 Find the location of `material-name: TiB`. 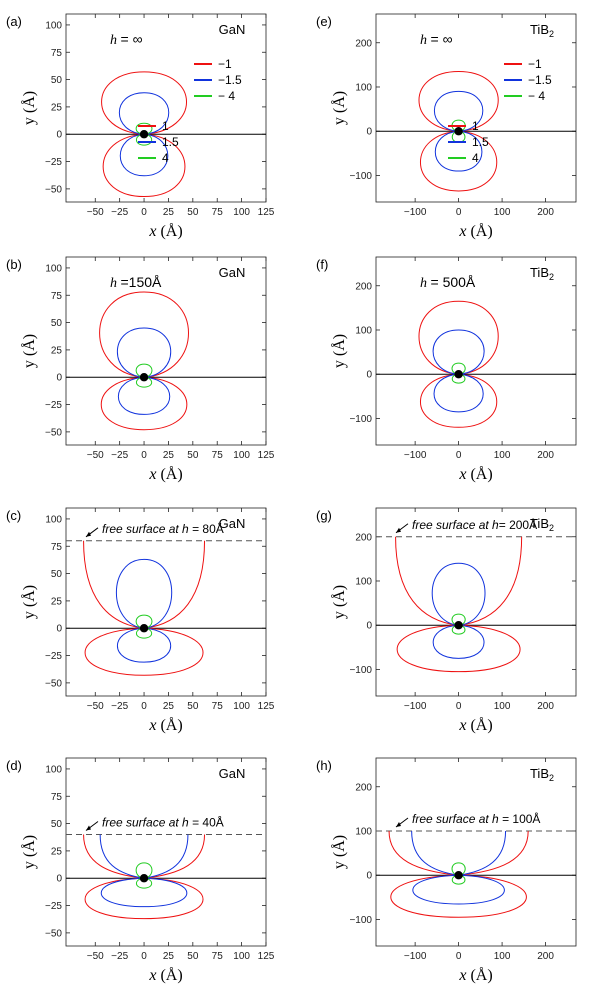

material-name: TiB is located at coordinates (539, 523).